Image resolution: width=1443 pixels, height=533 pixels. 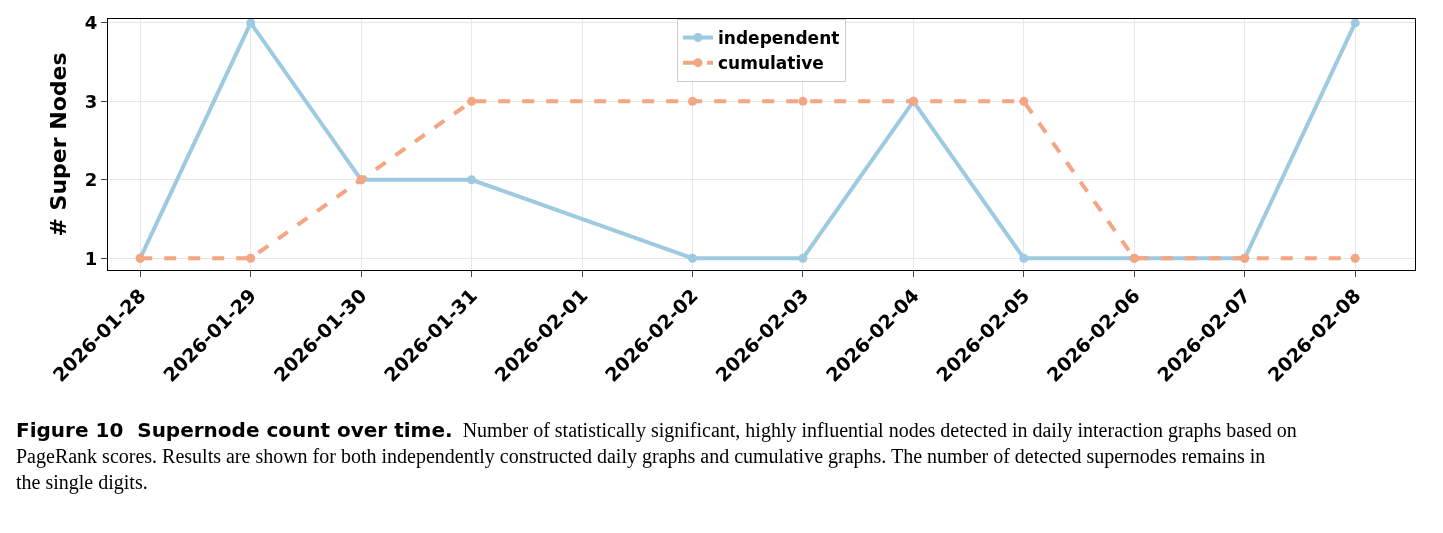 I want to click on y-tick-label: 1, so click(x=91, y=258).